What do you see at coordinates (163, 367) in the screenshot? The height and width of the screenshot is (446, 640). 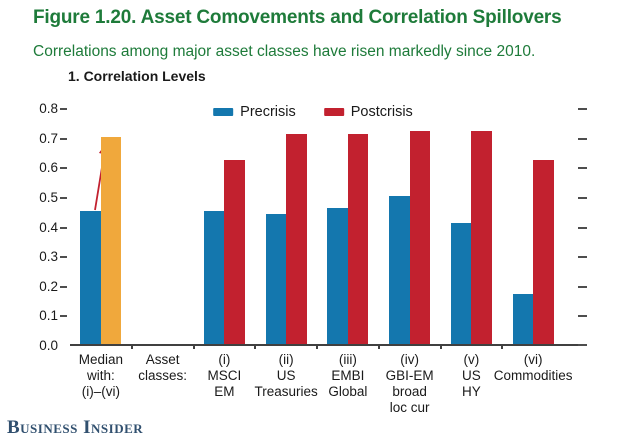 I see `x-axis-category-label: Asset classes:` at bounding box center [163, 367].